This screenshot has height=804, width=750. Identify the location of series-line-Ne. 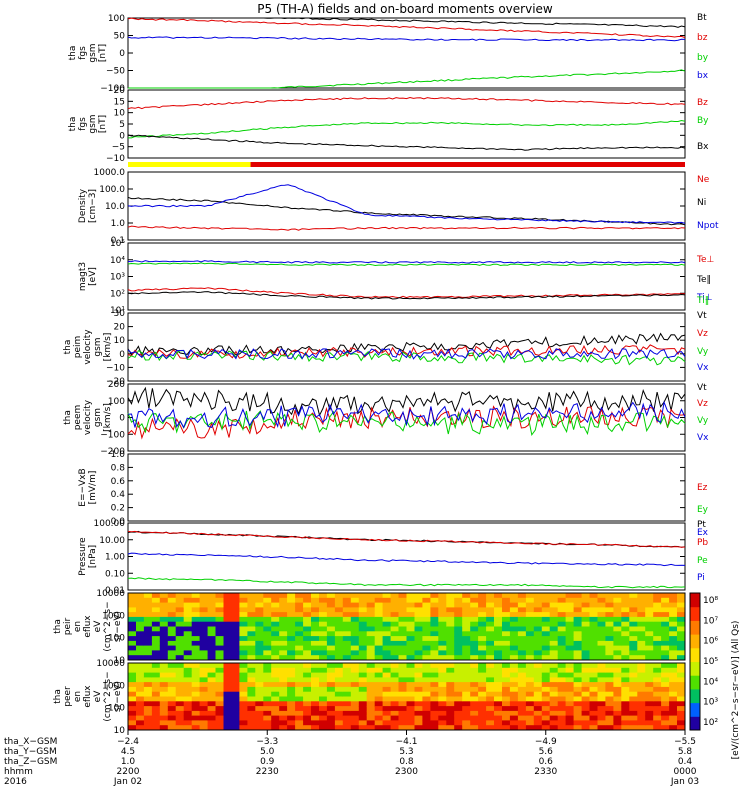
(406, 228).